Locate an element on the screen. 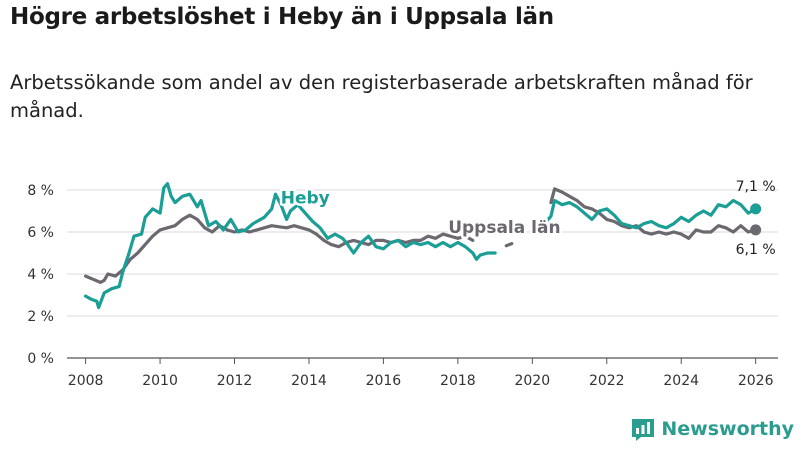  newsworthy-logo: Newsworthy is located at coordinates (713, 429).